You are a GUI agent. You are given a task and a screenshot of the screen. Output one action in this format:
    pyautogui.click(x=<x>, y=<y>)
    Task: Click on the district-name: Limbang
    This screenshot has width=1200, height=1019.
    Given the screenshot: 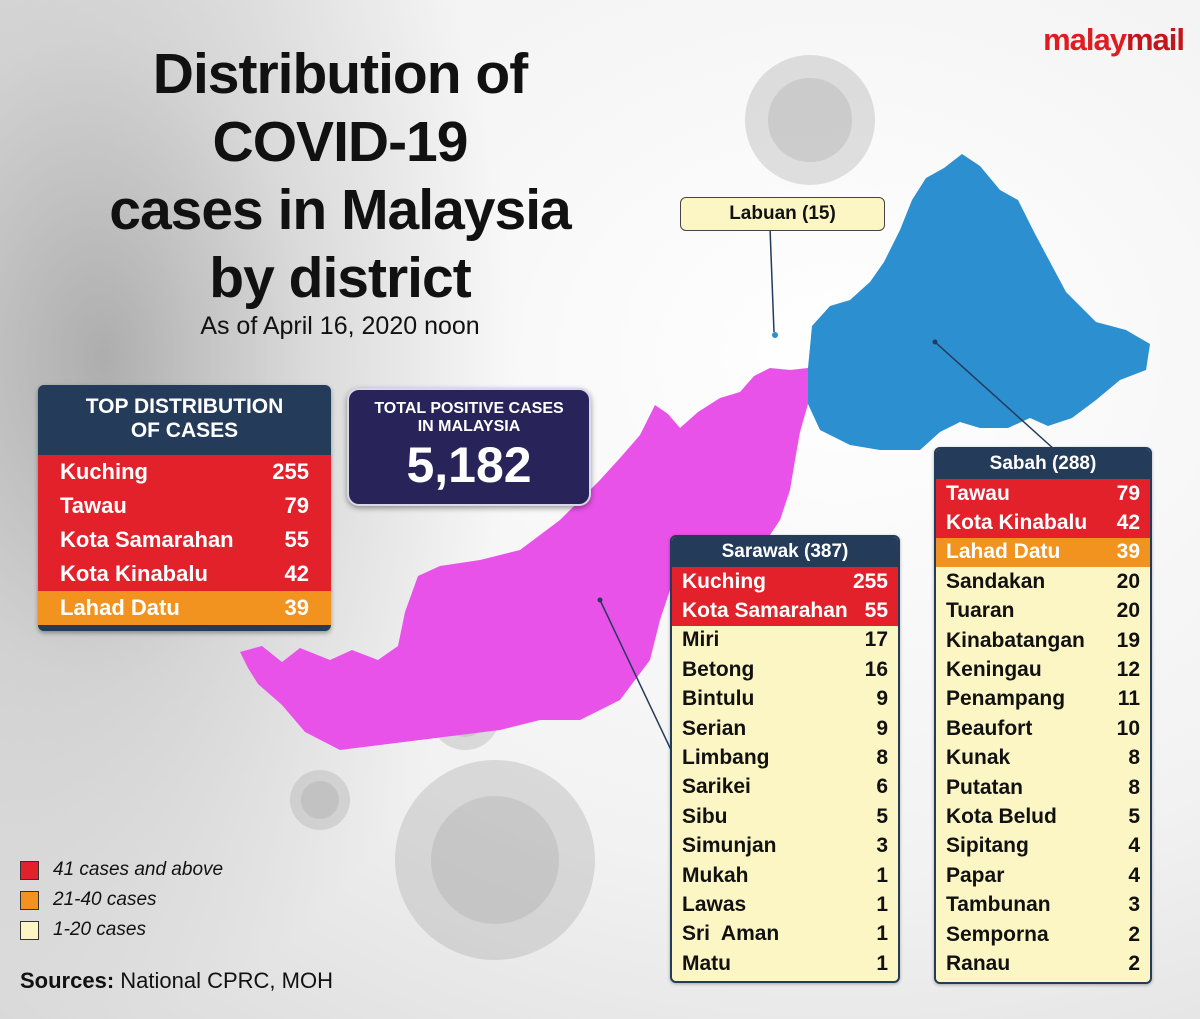 What is the action you would take?
    pyautogui.click(x=726, y=758)
    